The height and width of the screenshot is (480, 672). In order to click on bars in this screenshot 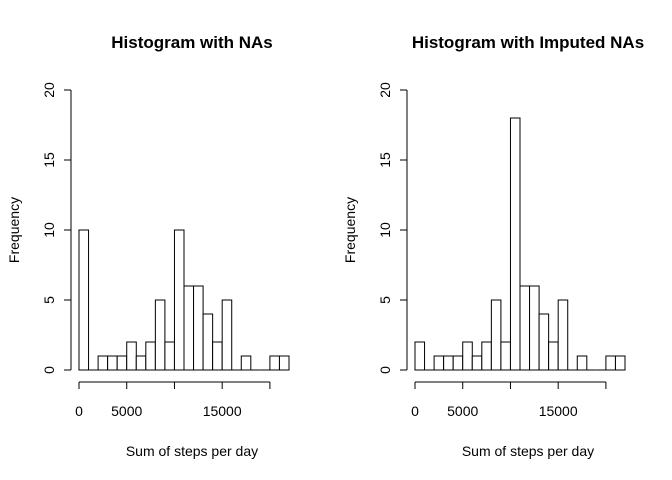, I will do `click(184, 300)`.